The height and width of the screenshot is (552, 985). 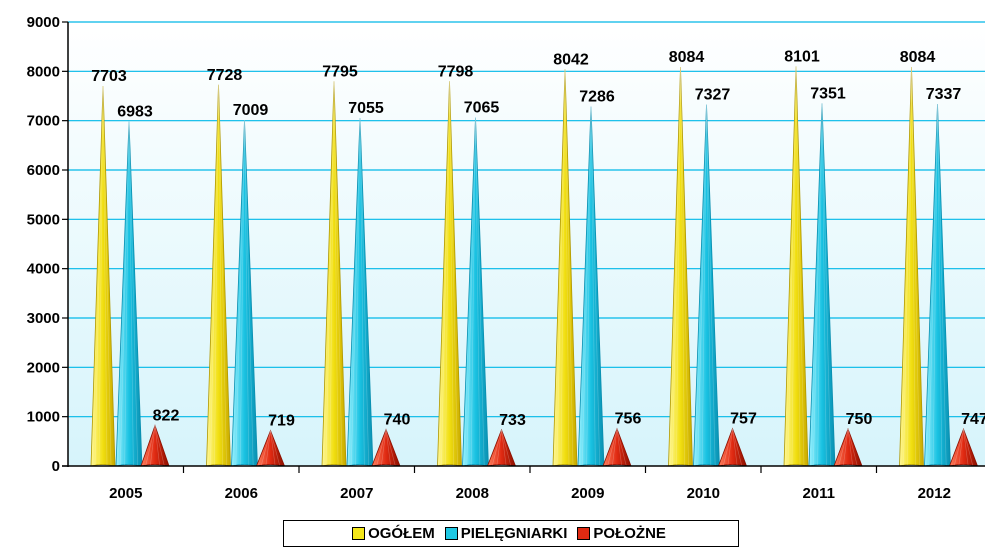 What do you see at coordinates (934, 493) in the screenshot?
I see `x-tick-label: 2012` at bounding box center [934, 493].